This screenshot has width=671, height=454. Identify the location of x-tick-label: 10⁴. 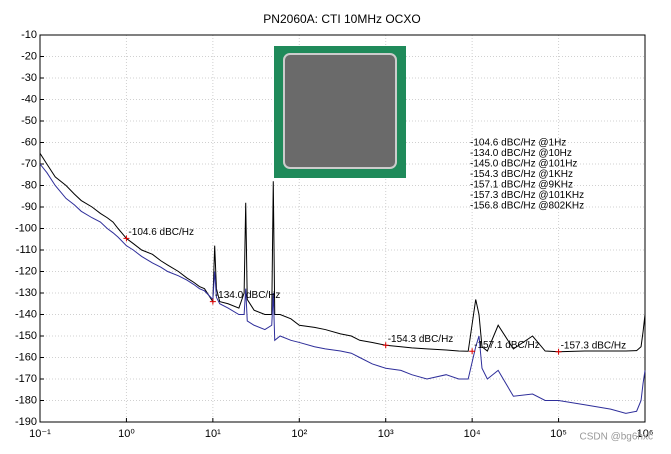
(472, 434).